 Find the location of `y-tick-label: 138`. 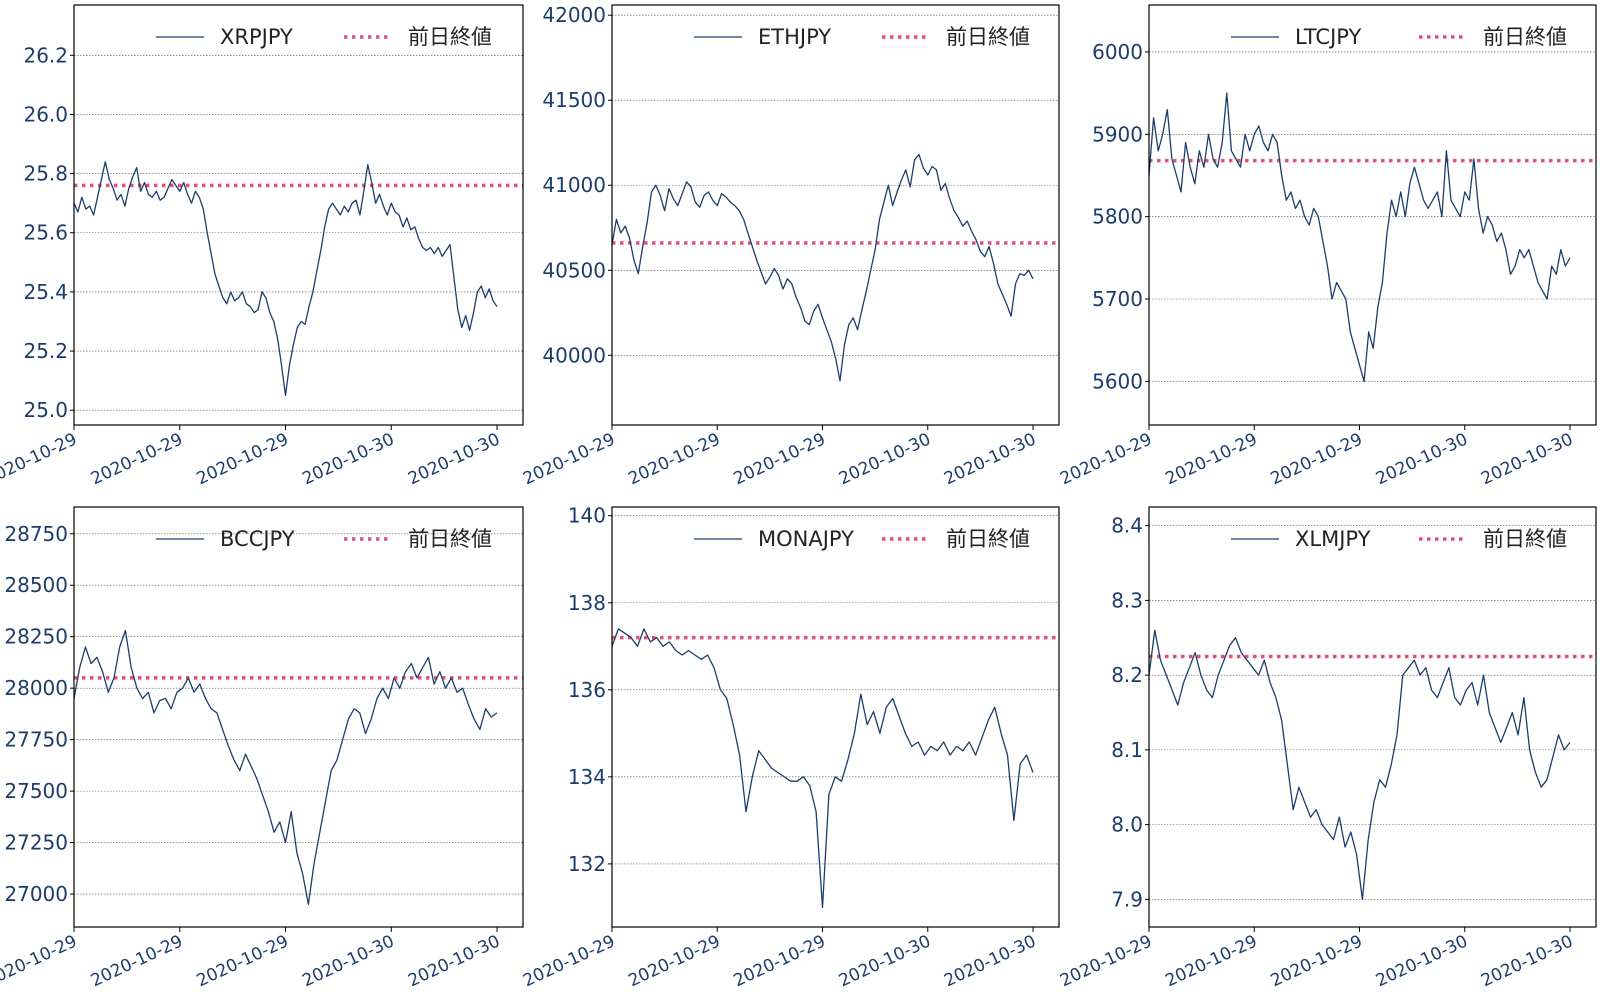

y-tick-label: 138 is located at coordinates (587, 603).